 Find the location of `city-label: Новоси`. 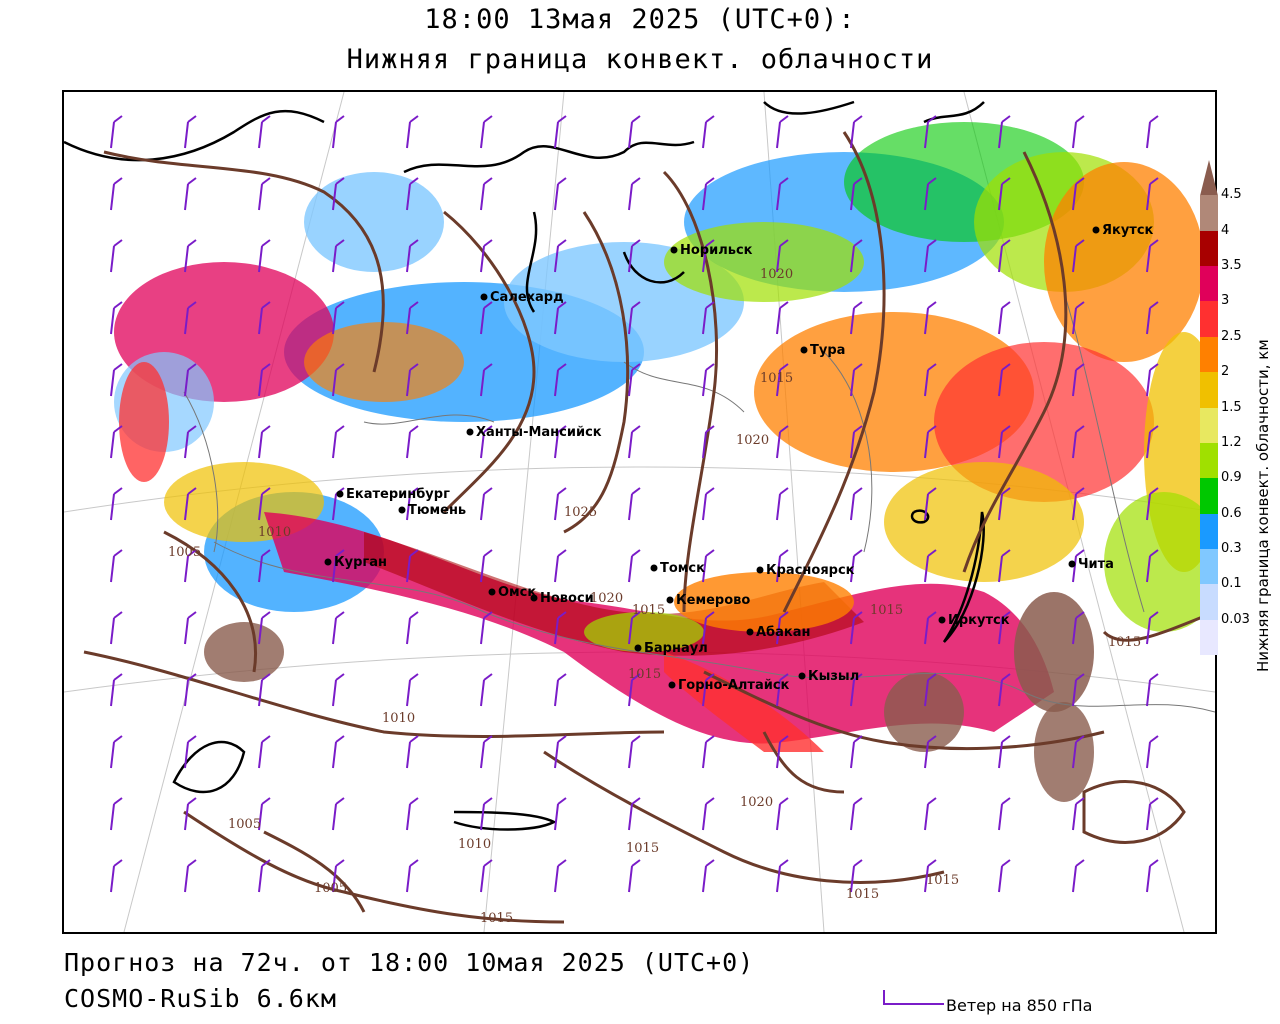

city-label: Новоси is located at coordinates (567, 598).